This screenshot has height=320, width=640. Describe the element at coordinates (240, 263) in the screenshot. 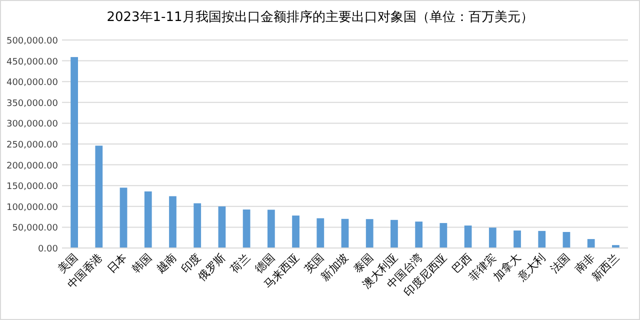

I see `x-tick-label: 荷兰` at that location.